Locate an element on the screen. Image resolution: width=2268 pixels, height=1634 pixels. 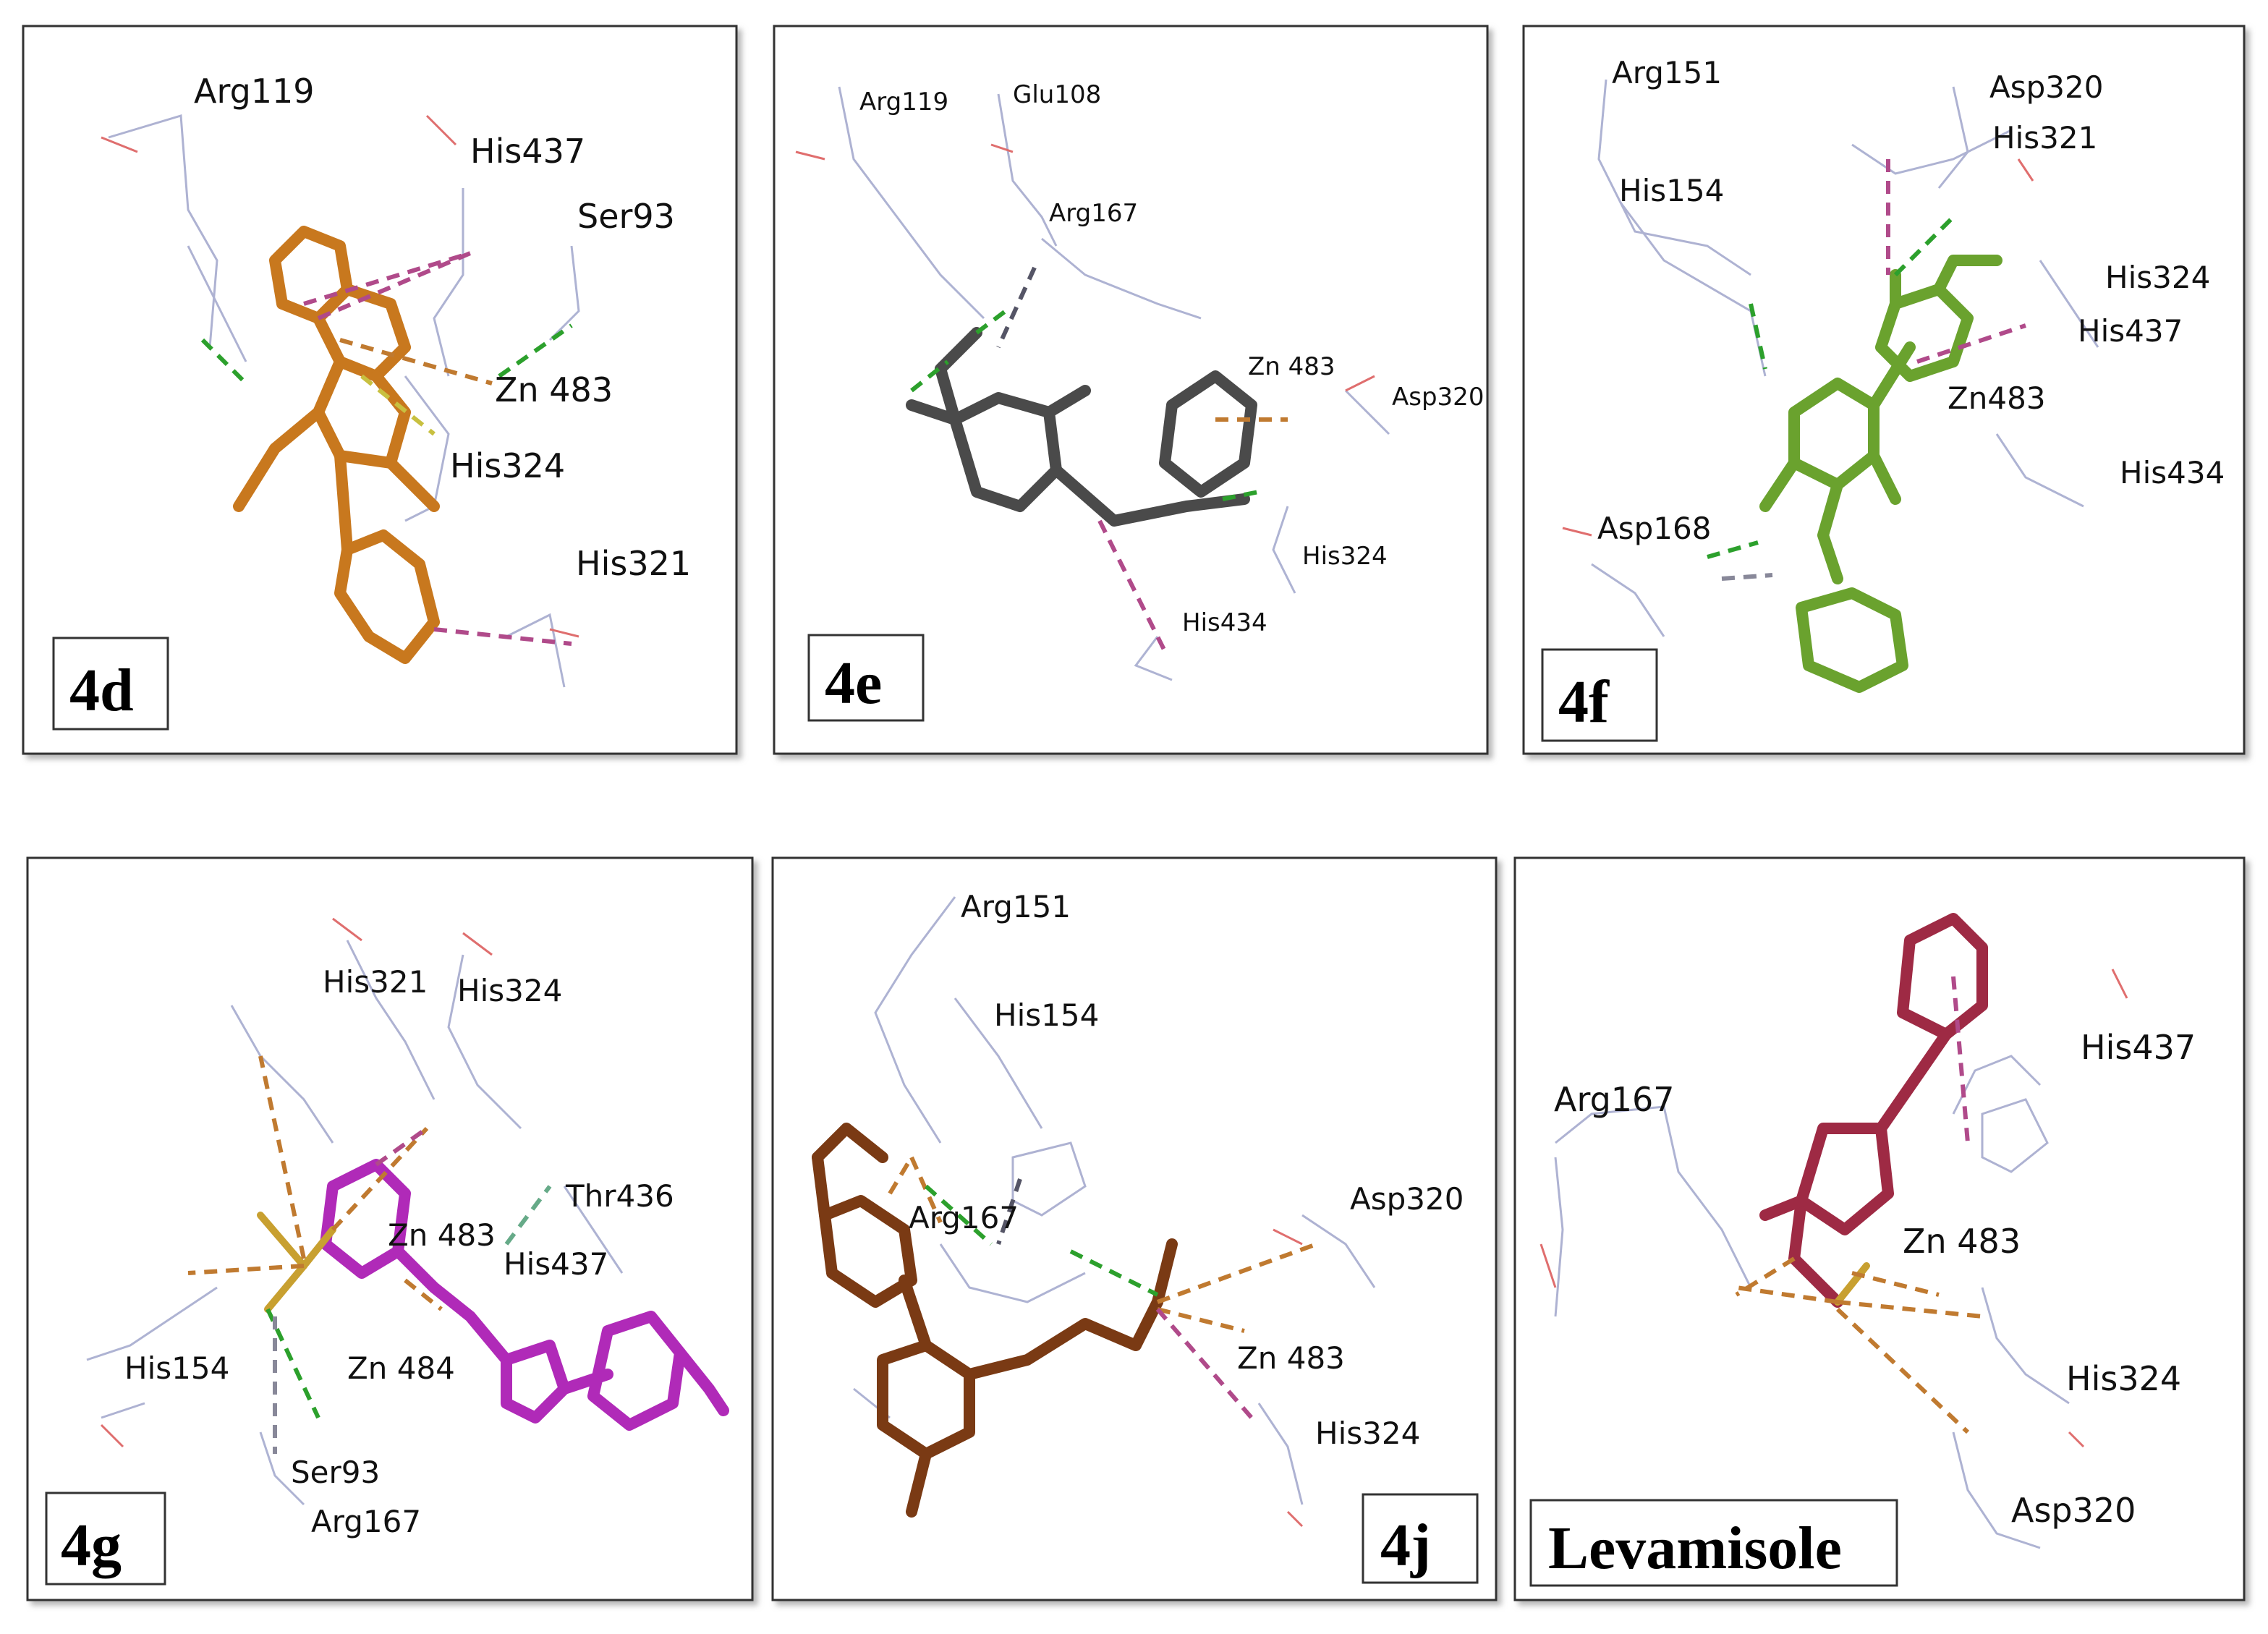
residue-lines-4f is located at coordinates (1830, 358).